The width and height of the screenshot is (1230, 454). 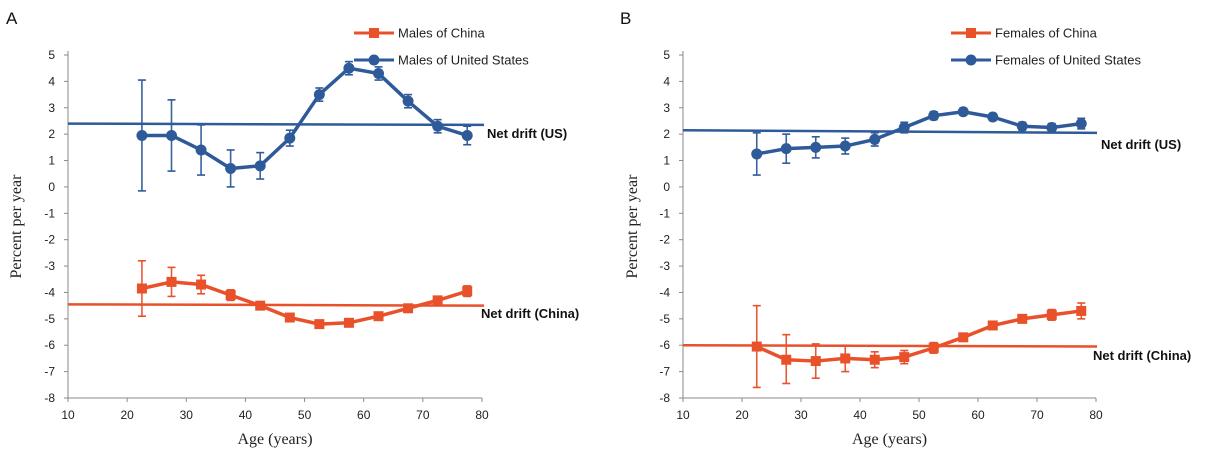 What do you see at coordinates (664, 213) in the screenshot?
I see `y-tick-label: -1` at bounding box center [664, 213].